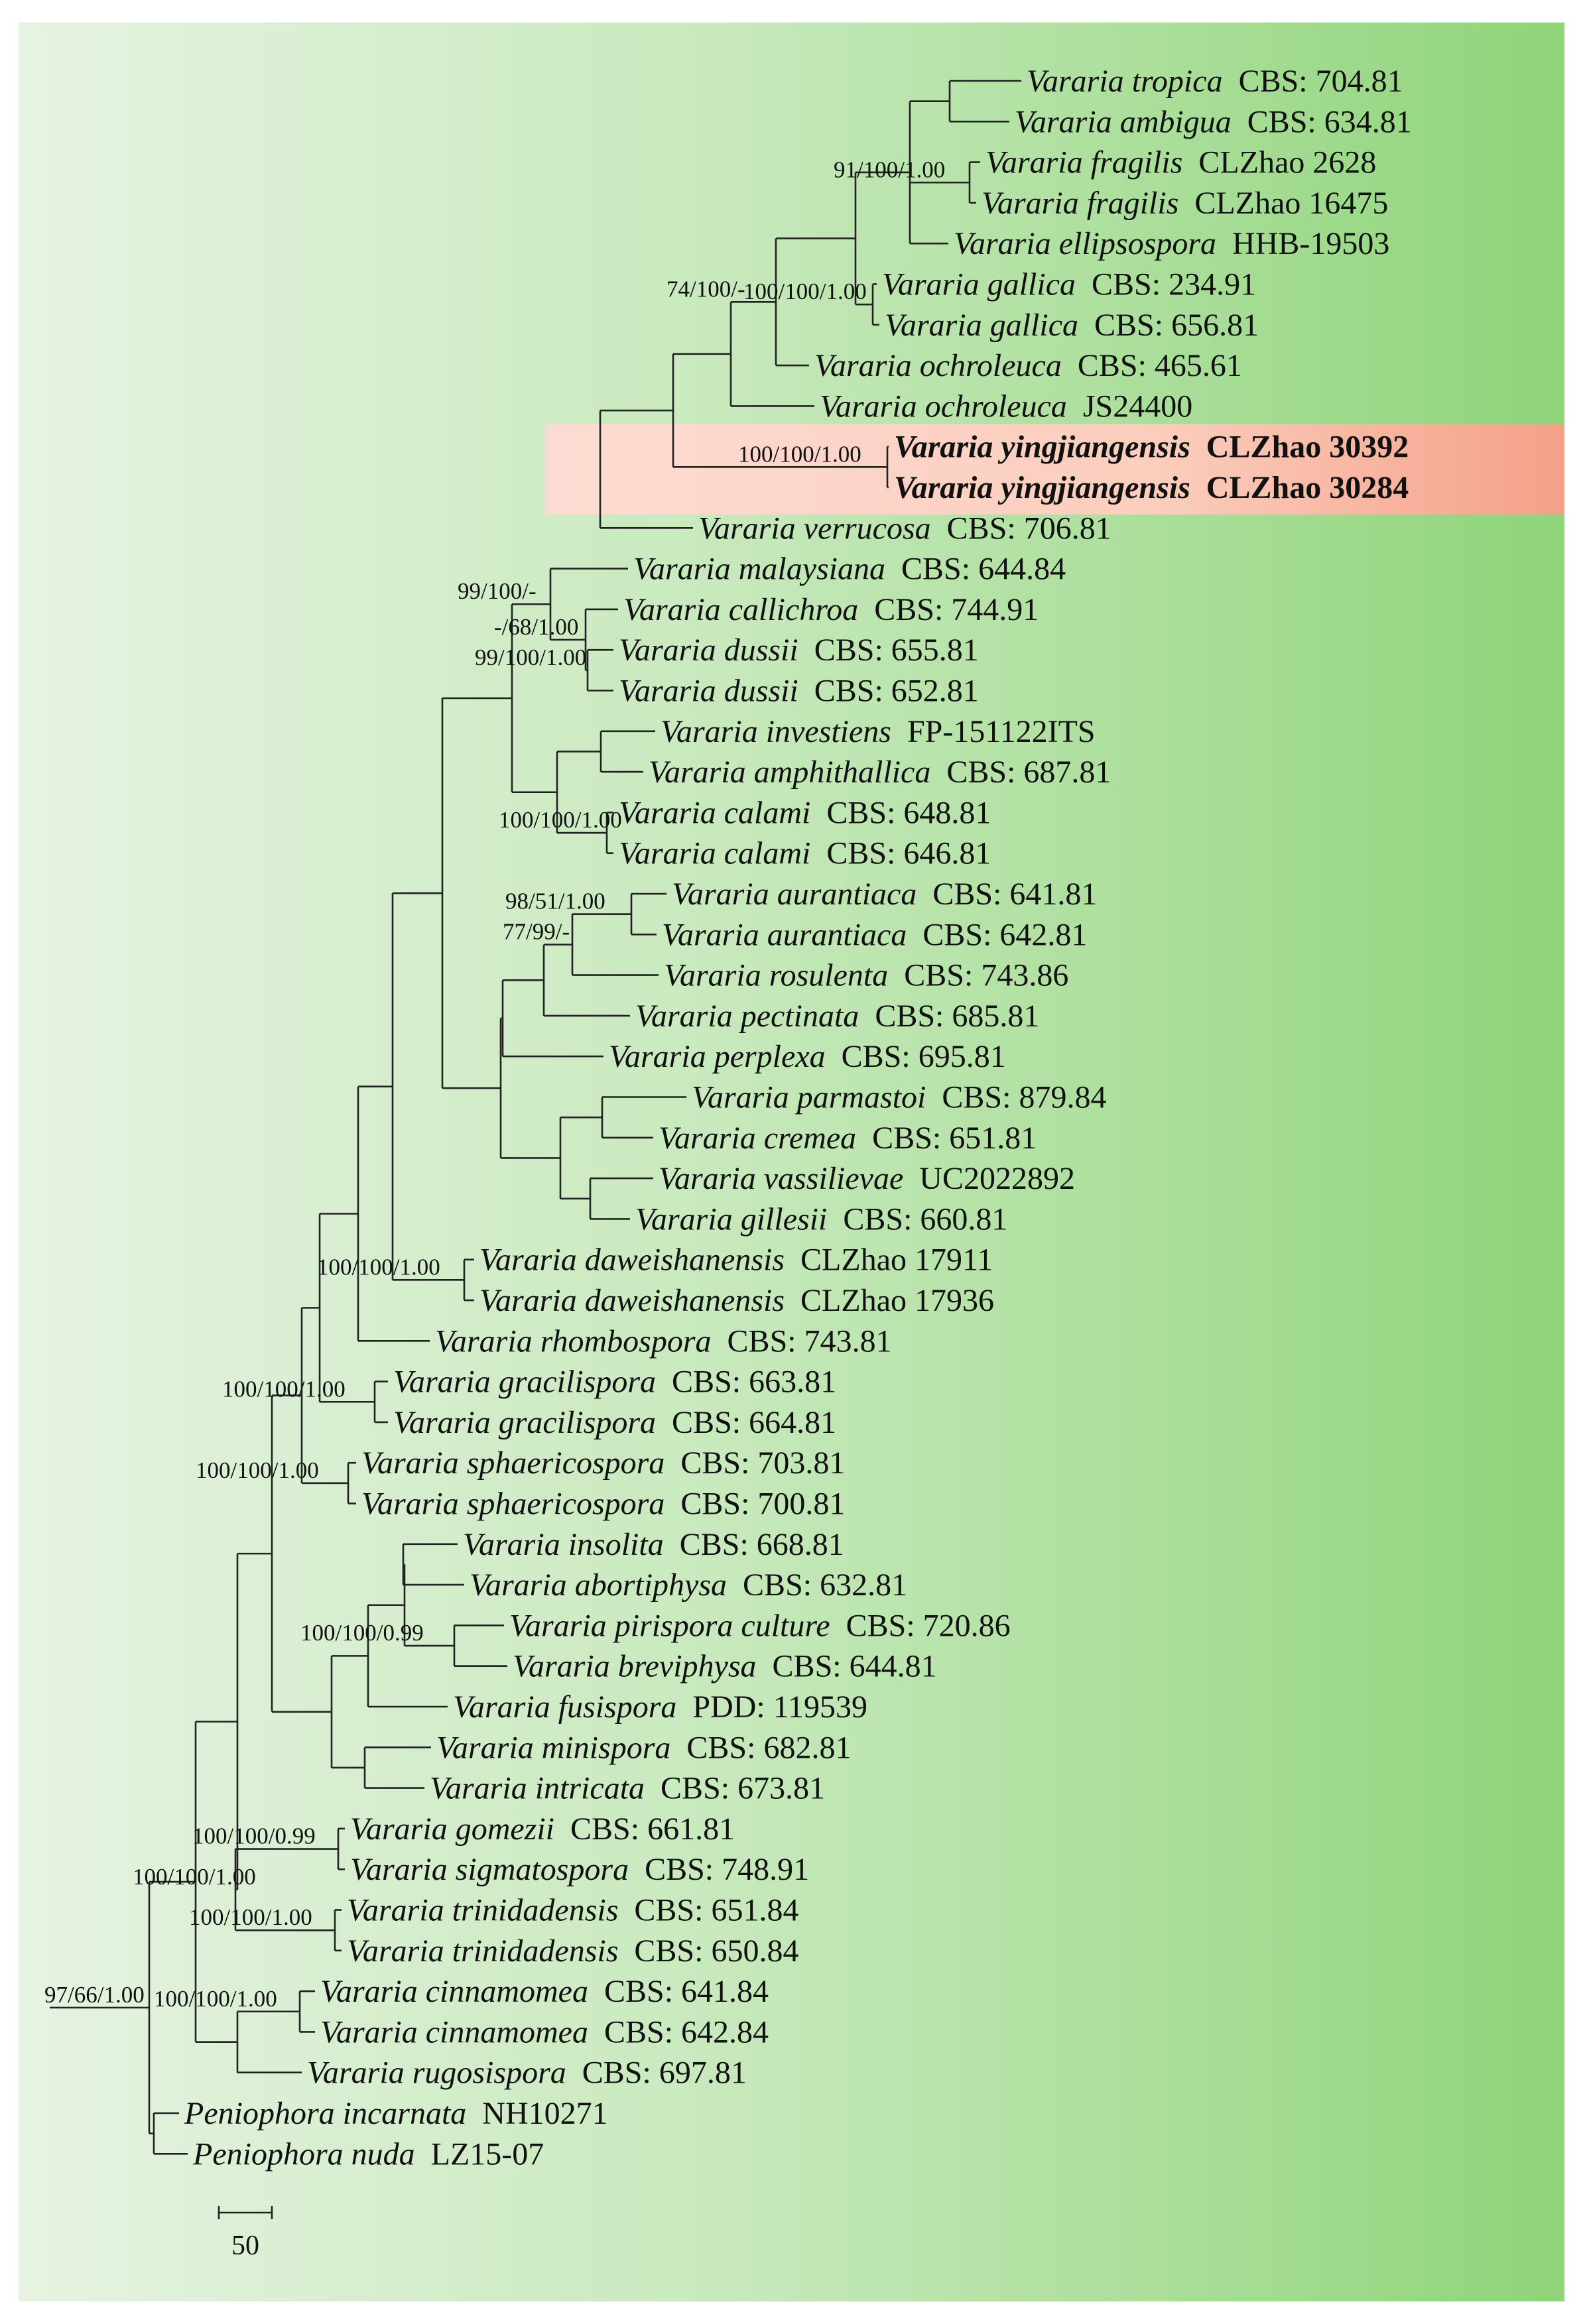 The height and width of the screenshot is (2324, 1583). Describe the element at coordinates (573, 1341) in the screenshot. I see `taxon-species: Vararia rhombospora` at that location.